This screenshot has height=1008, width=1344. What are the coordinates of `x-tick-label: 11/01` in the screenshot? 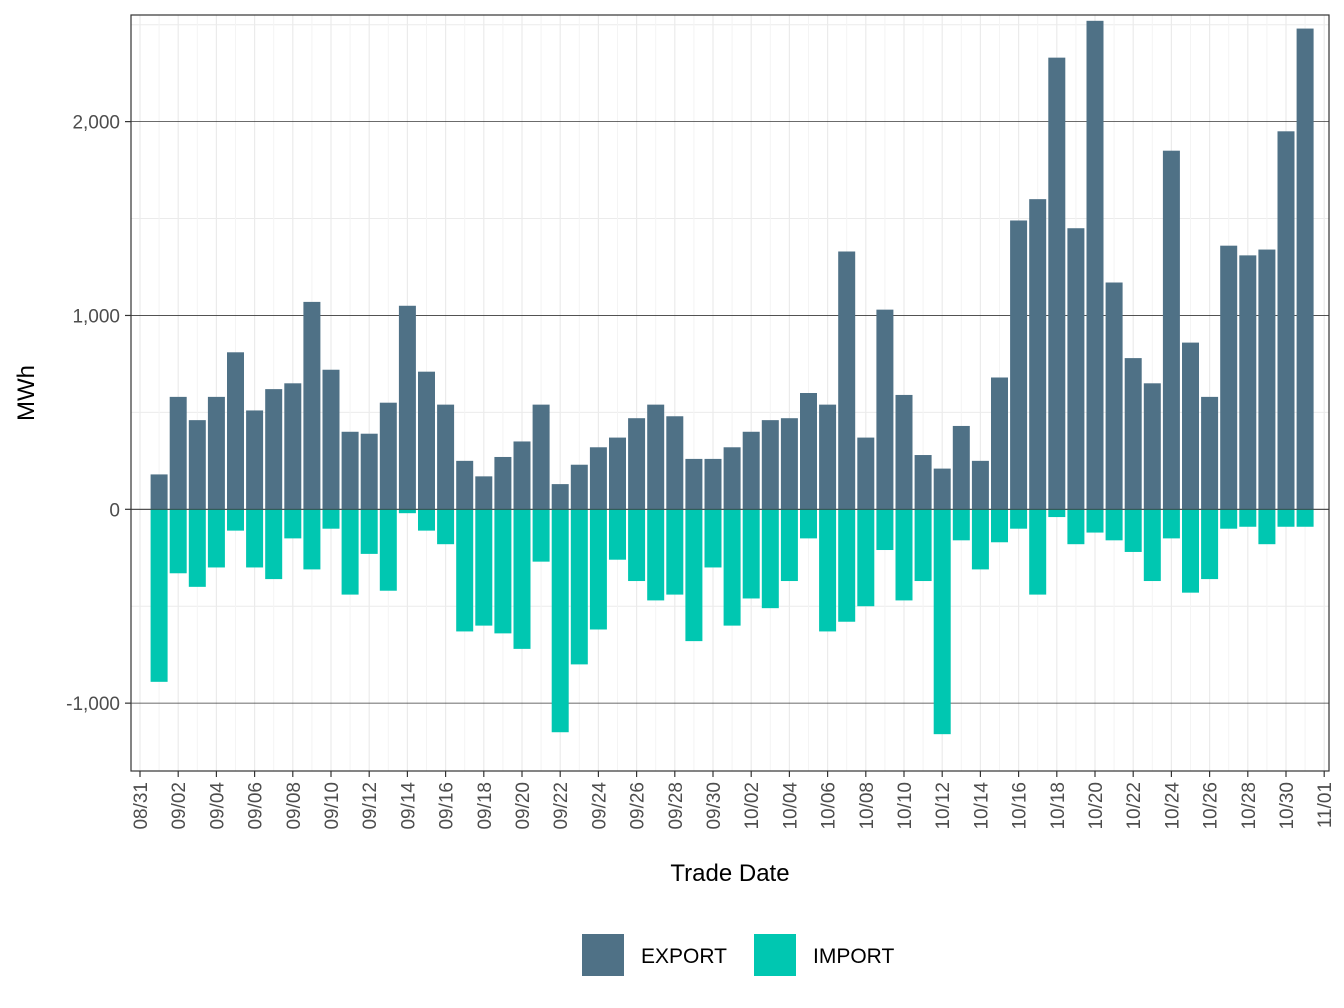 It's located at (1325, 805).